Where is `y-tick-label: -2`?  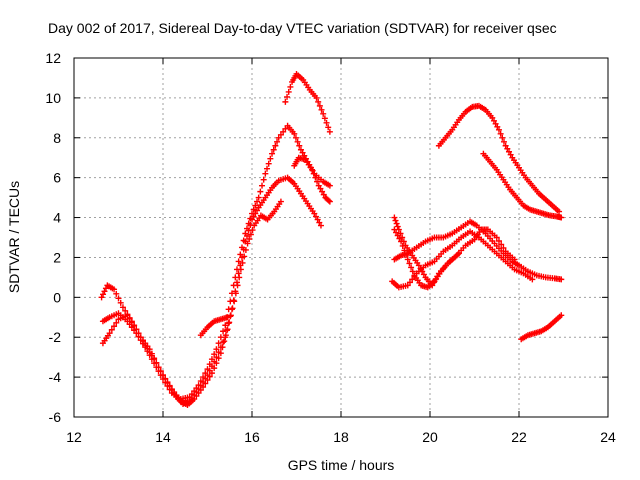 y-tick-label: -2 is located at coordinates (55, 337).